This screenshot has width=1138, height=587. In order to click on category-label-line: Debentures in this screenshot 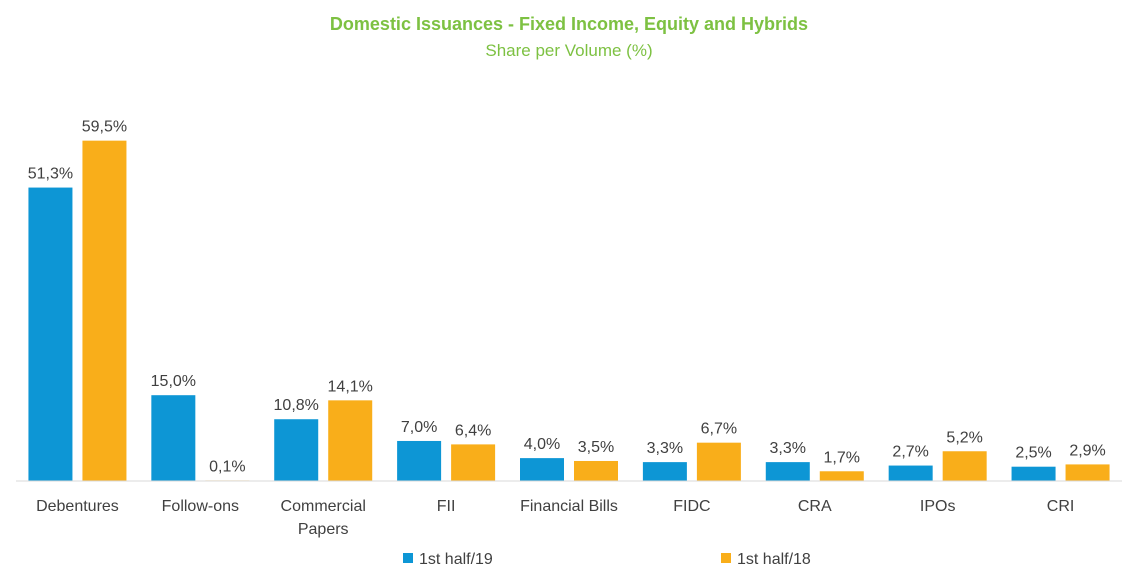, I will do `click(77, 506)`.